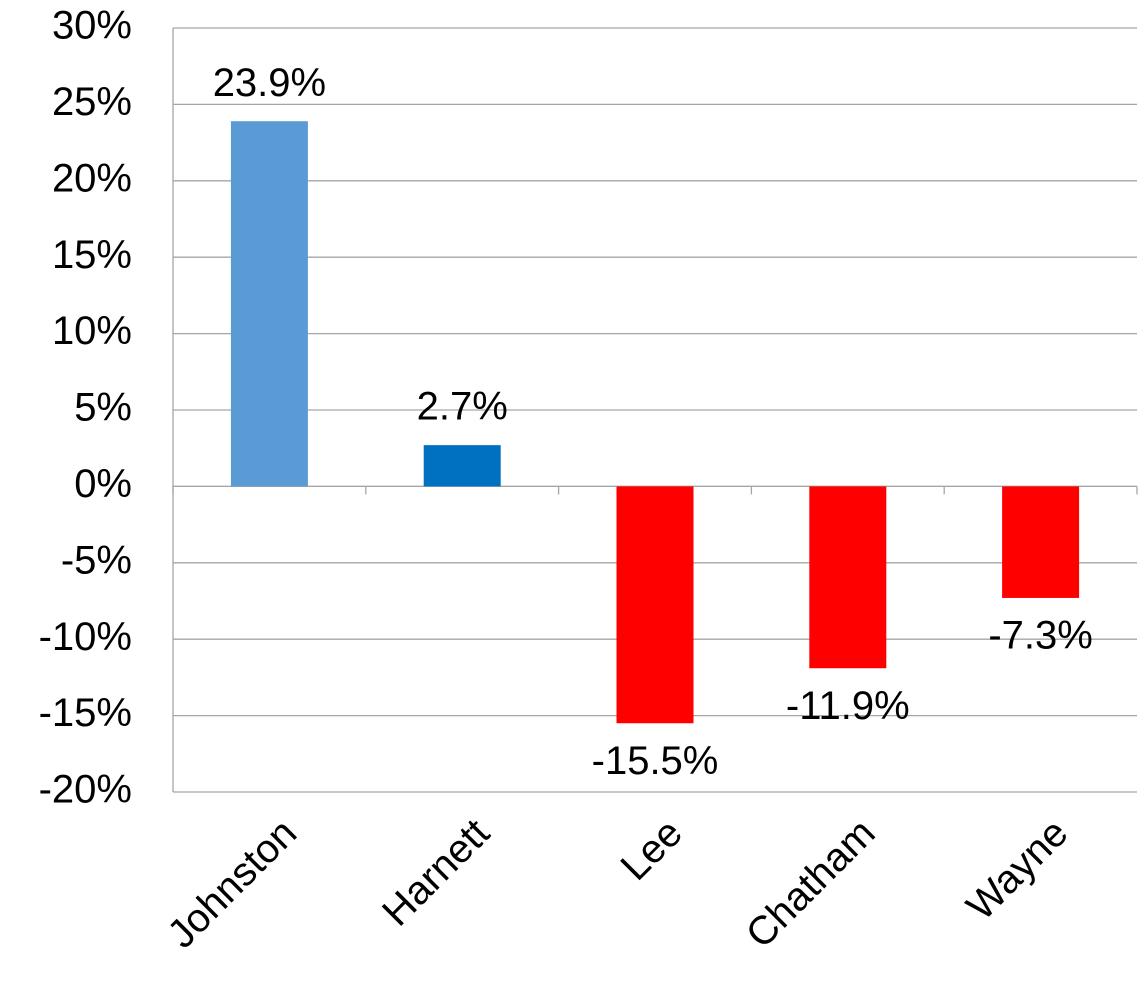 The height and width of the screenshot is (990, 1145). What do you see at coordinates (848, 706) in the screenshot?
I see `value-label: -11.9%` at bounding box center [848, 706].